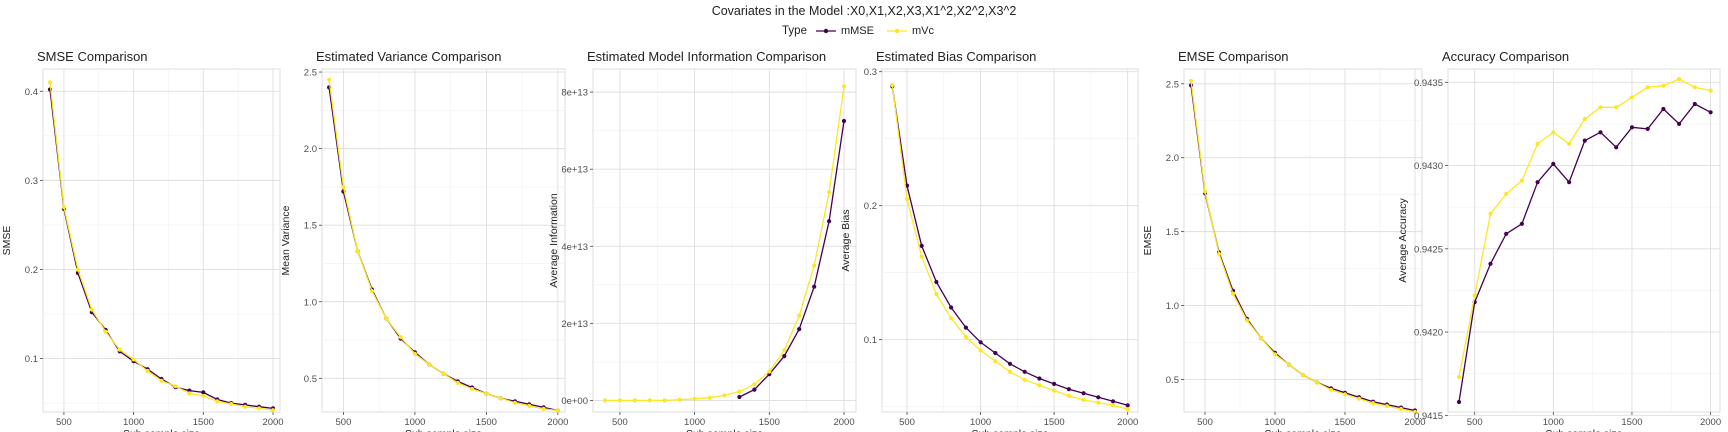 The image size is (1728, 432). I want to click on y-tick-label: 0.5, so click(1172, 380).